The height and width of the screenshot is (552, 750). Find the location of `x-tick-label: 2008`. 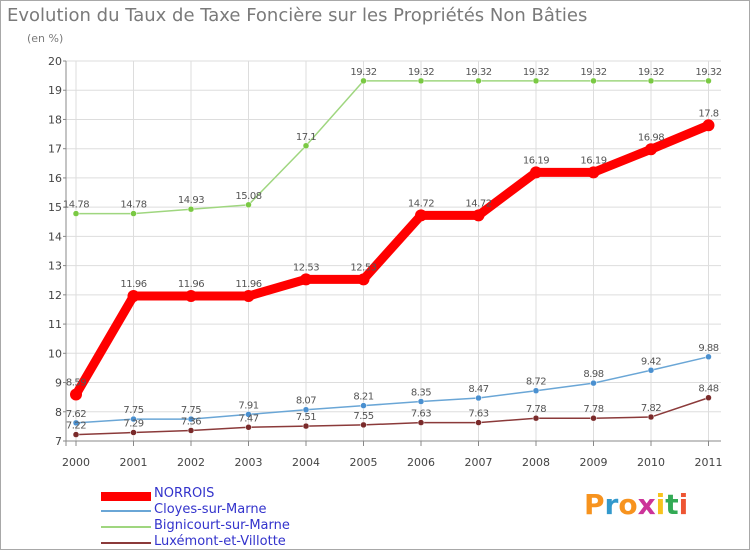

x-tick-label: 2008 is located at coordinates (536, 462).